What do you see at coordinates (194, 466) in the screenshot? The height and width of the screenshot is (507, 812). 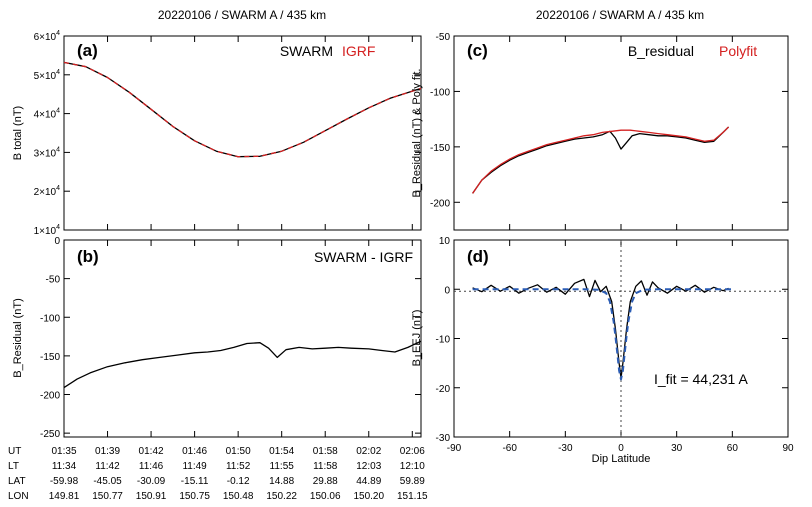 I see `table-cell: 11:49` at bounding box center [194, 466].